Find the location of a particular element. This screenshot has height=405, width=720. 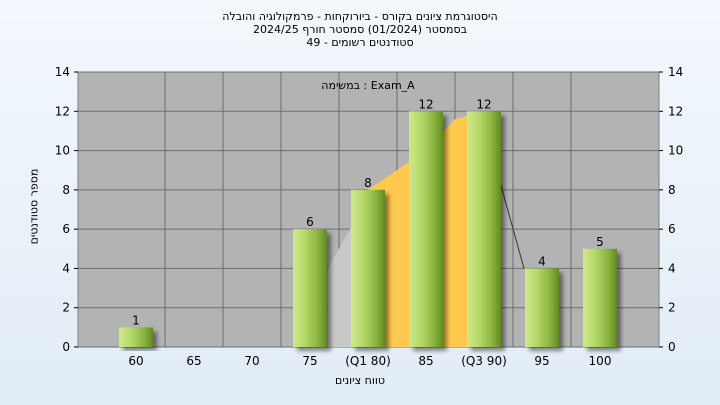

data-label-60: 1 is located at coordinates (136, 320).